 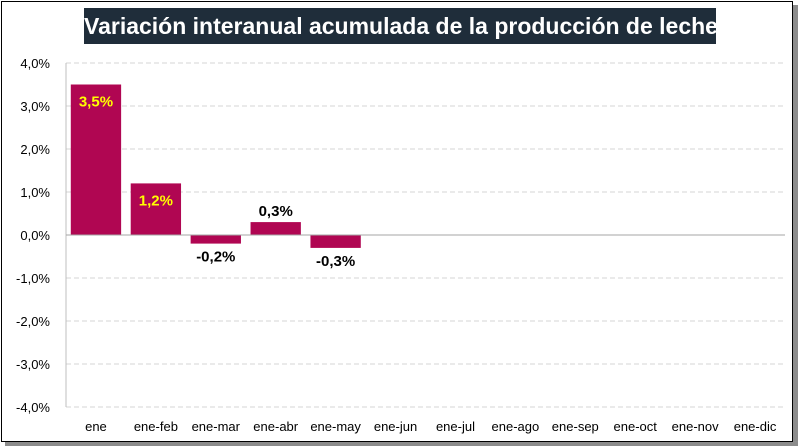 I want to click on y-tick-label: 2,0%, so click(x=35, y=149).